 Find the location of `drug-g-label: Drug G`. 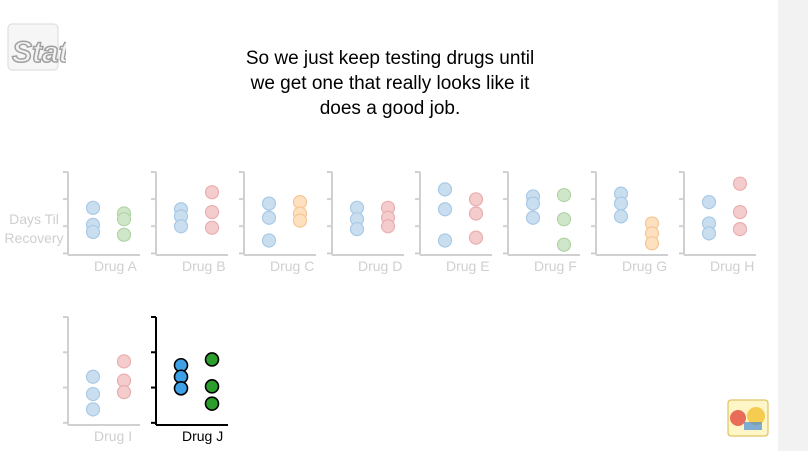

drug-g-label: Drug G is located at coordinates (645, 266).